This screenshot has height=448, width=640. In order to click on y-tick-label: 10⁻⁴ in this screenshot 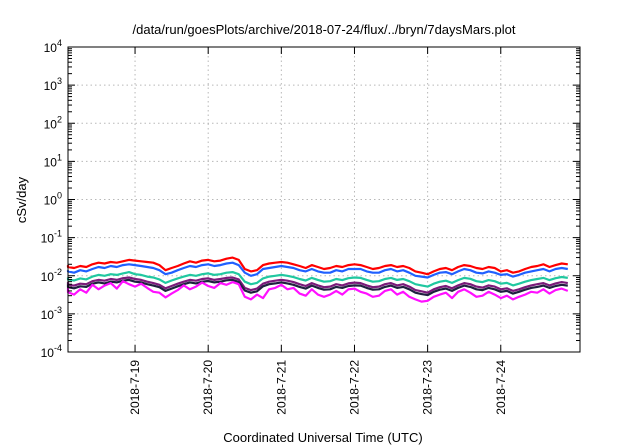, I will do `click(51, 351)`.